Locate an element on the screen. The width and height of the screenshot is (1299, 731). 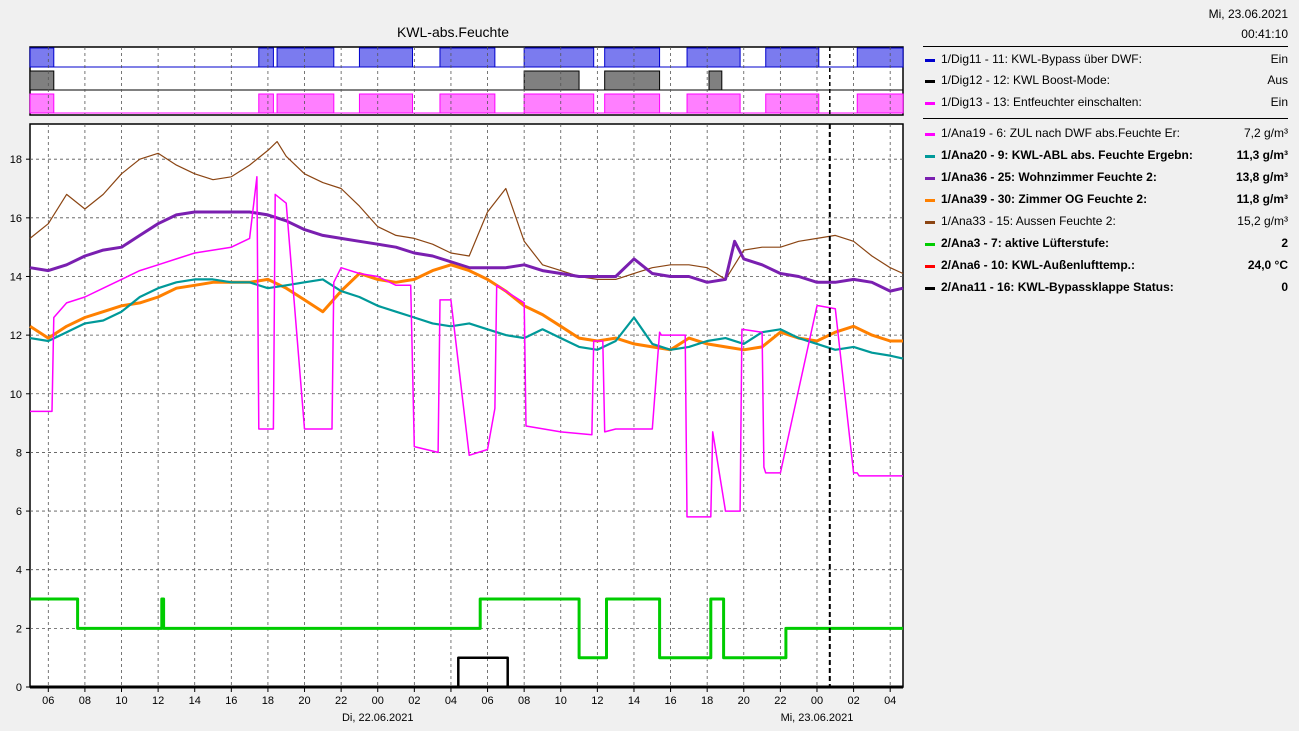
x-tick-label: 22 is located at coordinates (780, 701).